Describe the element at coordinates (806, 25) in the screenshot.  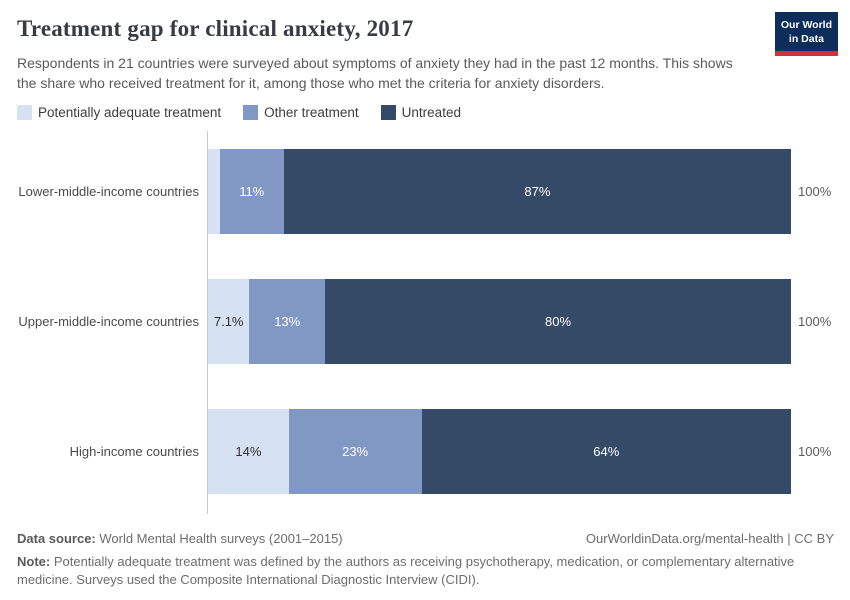
I see `owid-logo-line1: Our World` at that location.